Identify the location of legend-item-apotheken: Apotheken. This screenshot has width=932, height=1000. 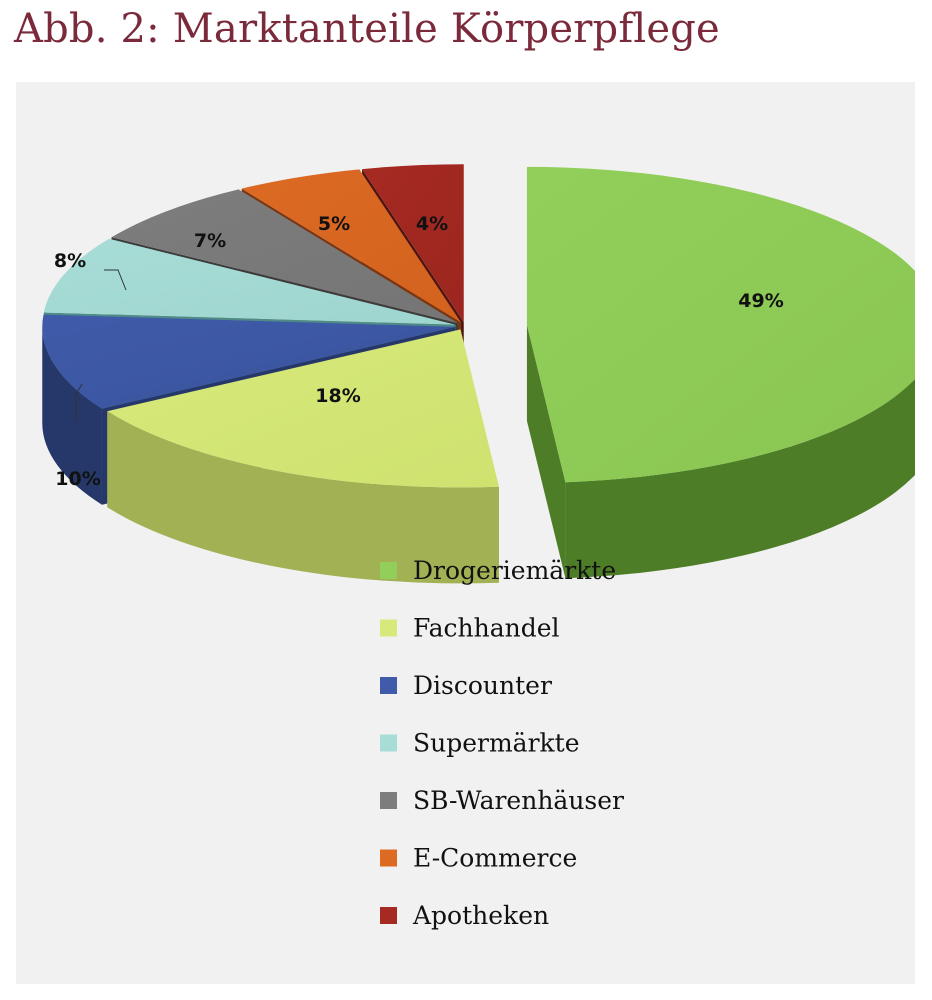
(464, 915).